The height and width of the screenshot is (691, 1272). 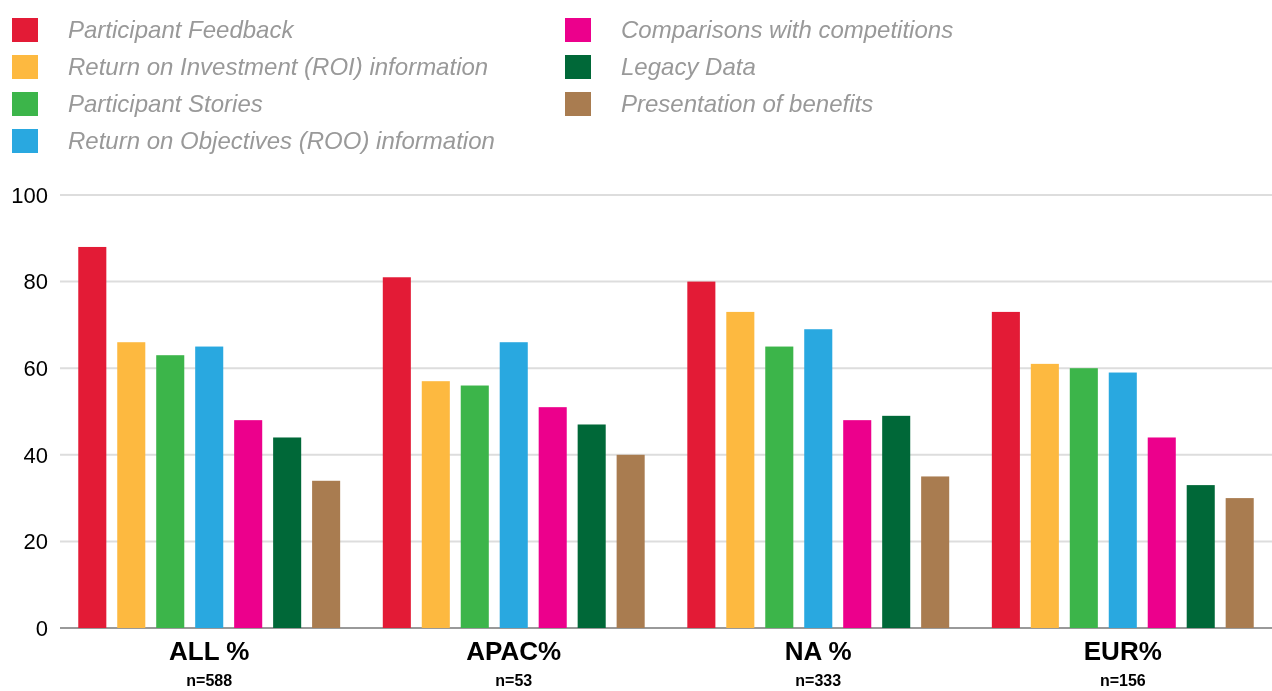 I want to click on y-tick-label: 40, so click(x=35, y=455).